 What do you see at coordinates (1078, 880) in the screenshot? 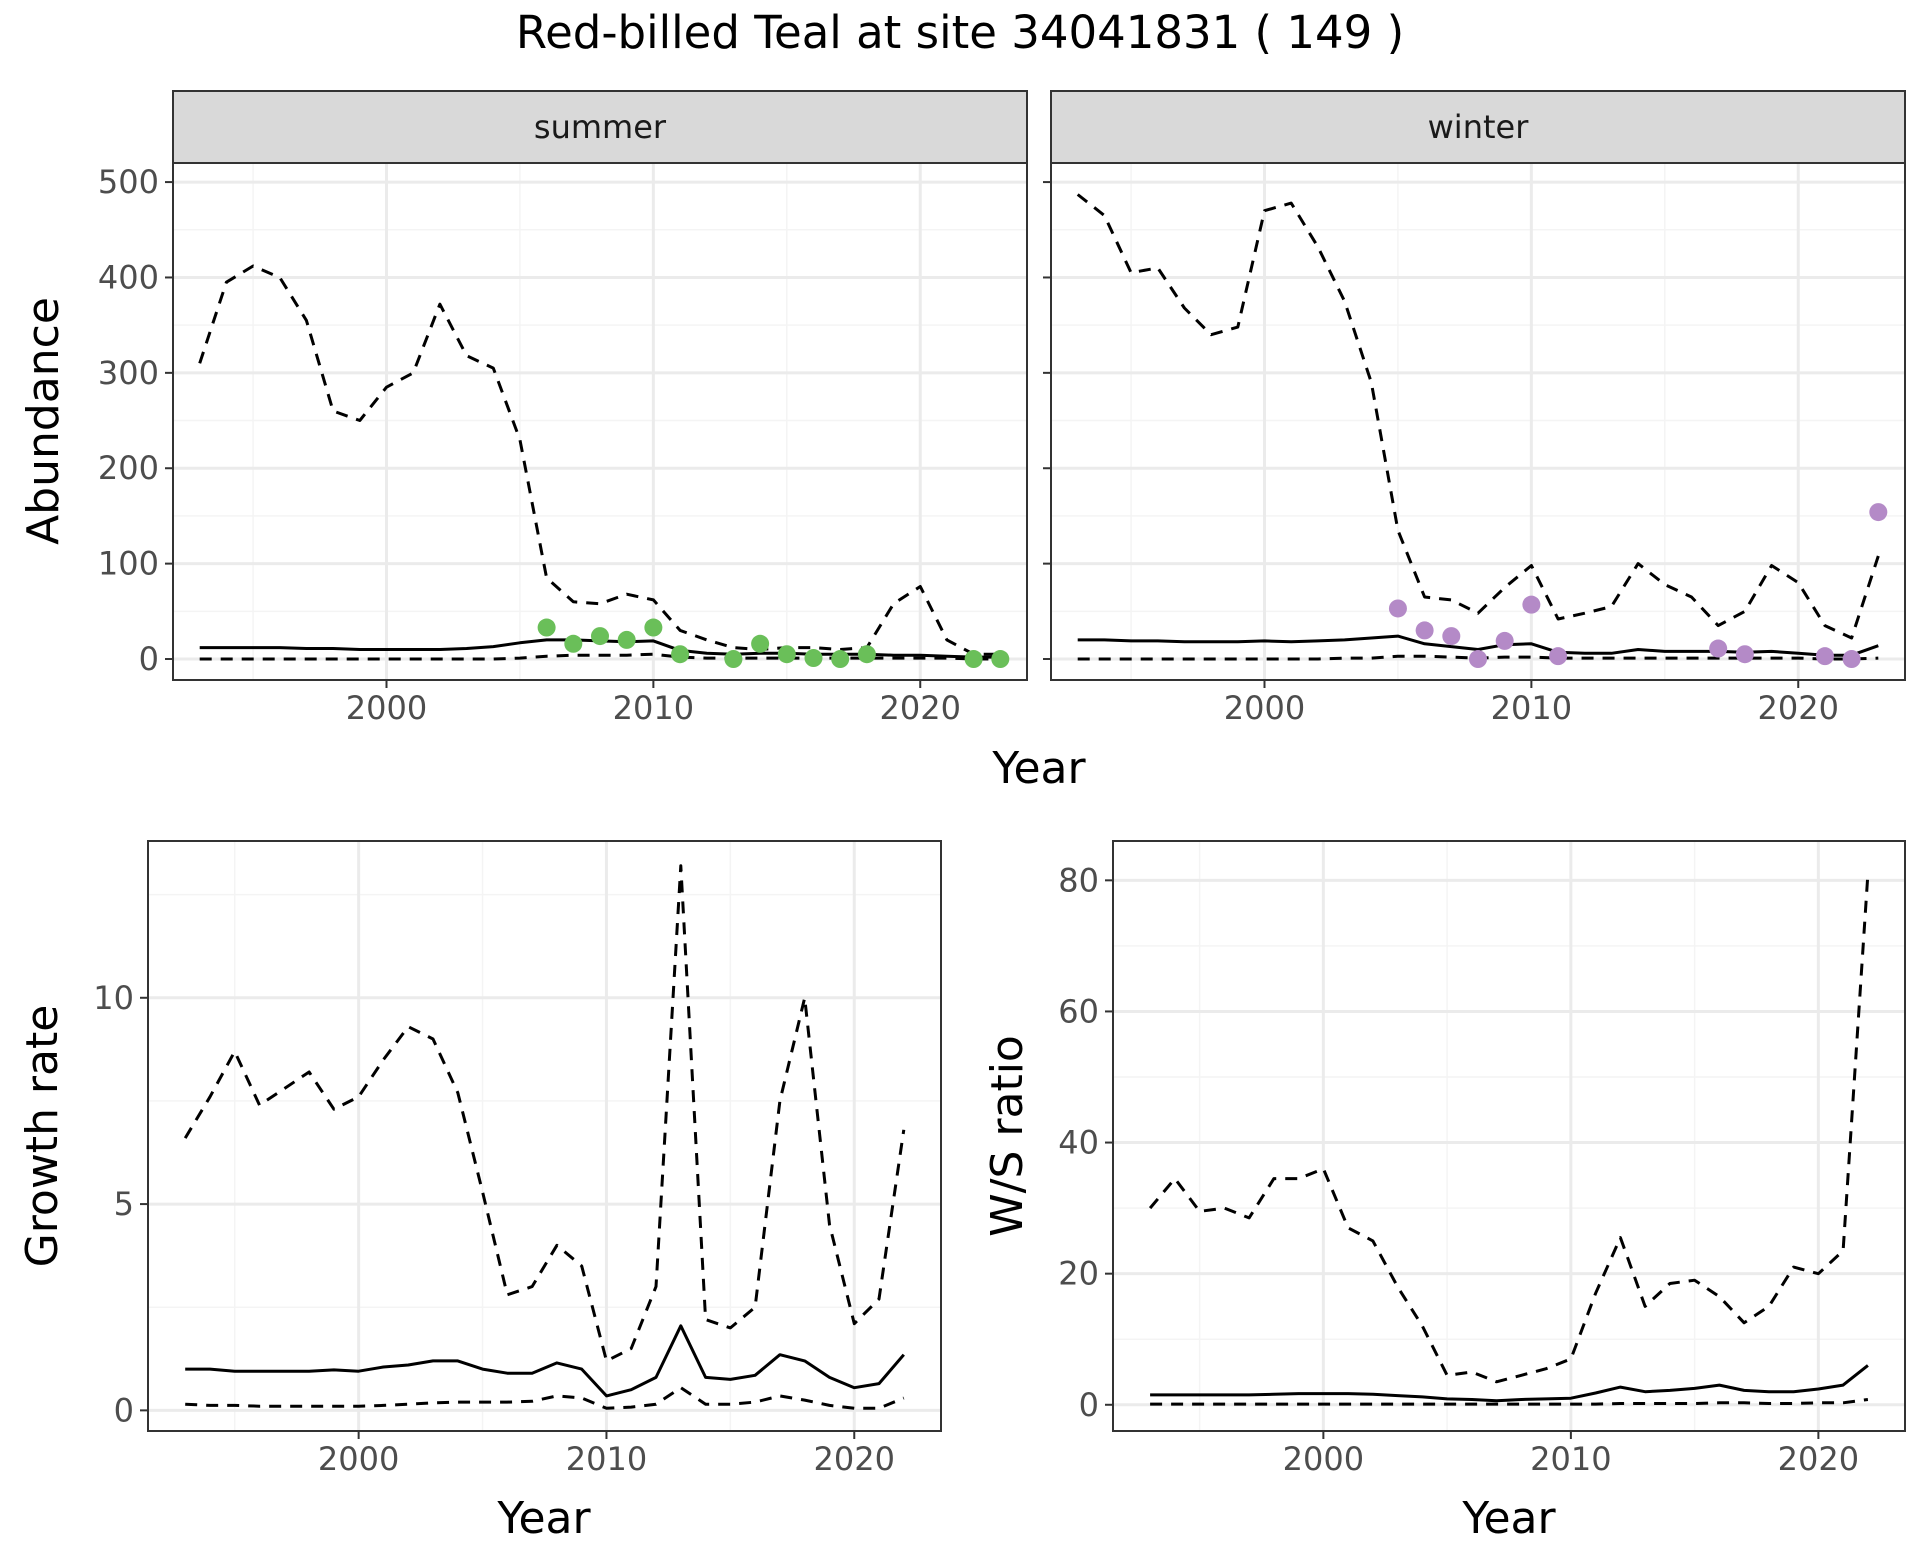
I see `y-tick-label: 80` at bounding box center [1078, 880].